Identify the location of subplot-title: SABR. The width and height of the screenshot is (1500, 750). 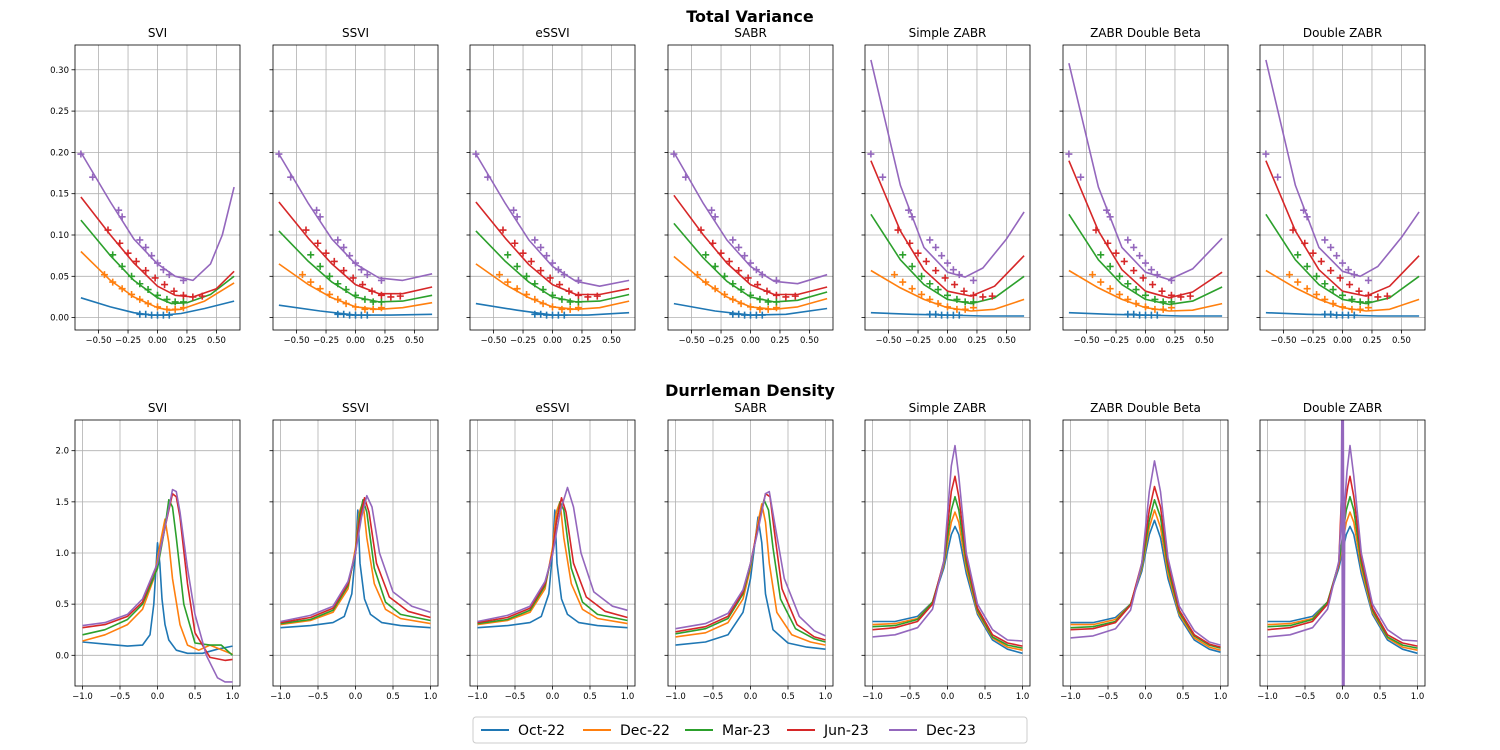
(750, 33).